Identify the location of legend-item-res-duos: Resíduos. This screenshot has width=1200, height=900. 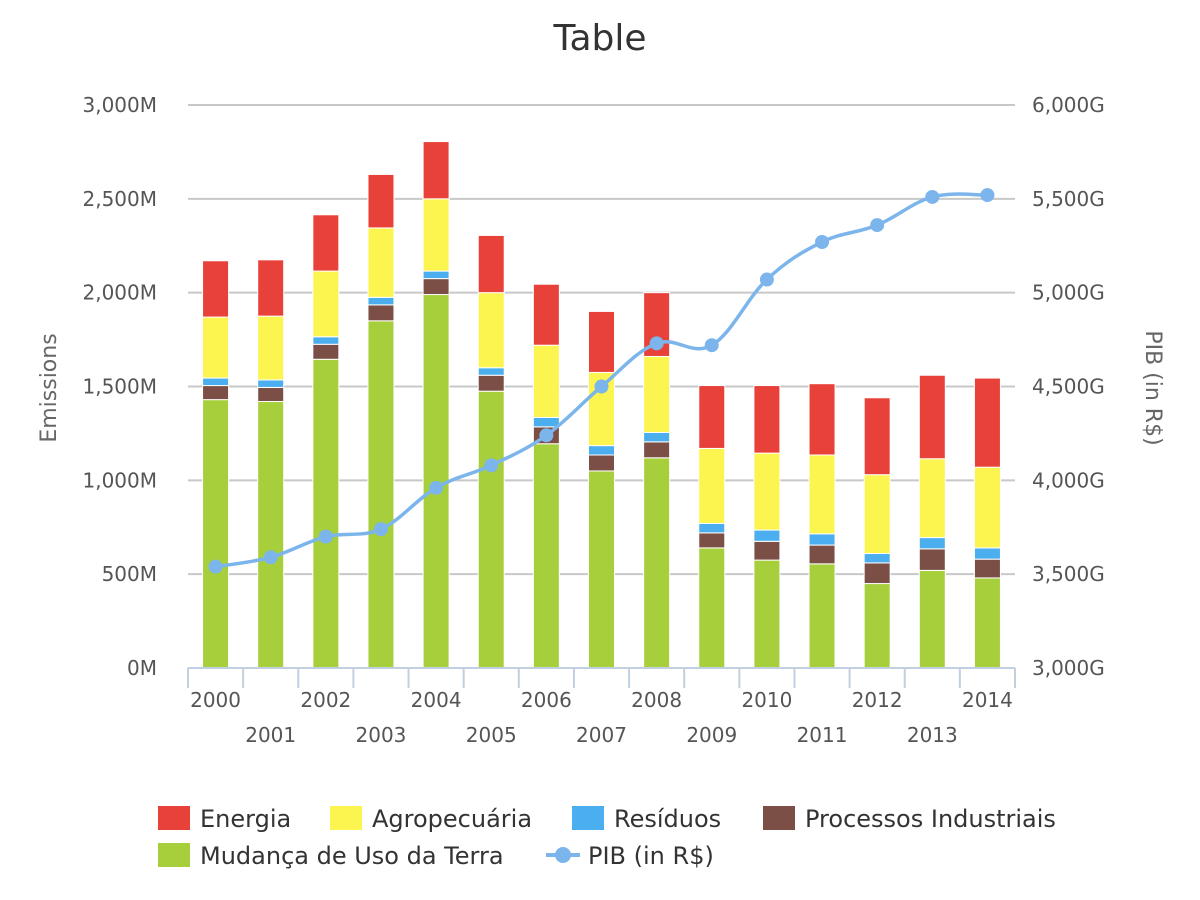
(646, 819).